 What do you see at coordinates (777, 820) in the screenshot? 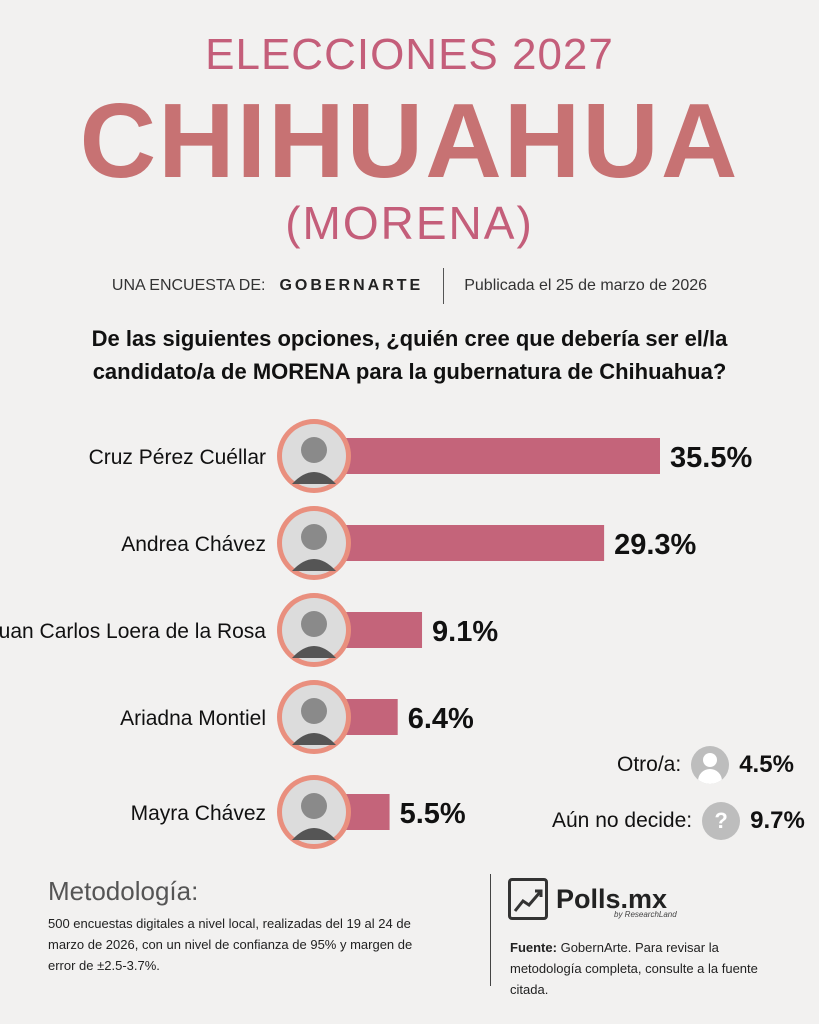
I see `aside-undecided-value: 9.7%` at bounding box center [777, 820].